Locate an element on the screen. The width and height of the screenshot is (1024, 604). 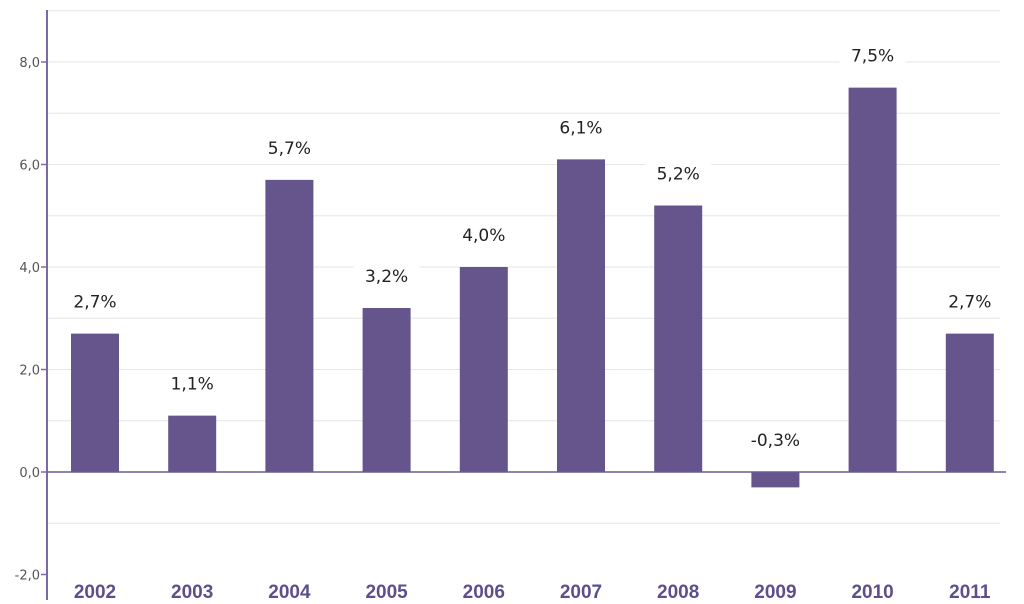
data-label: 7,5% is located at coordinates (872, 57).